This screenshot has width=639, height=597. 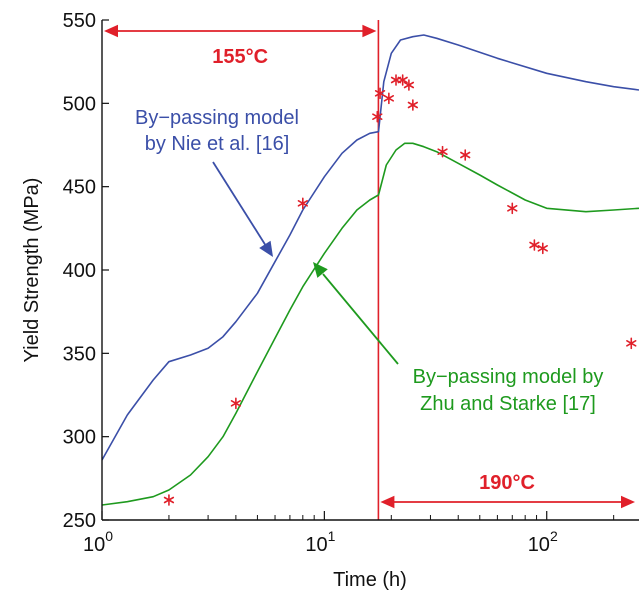 I want to click on range-190-arrow-right, so click(x=628, y=502).